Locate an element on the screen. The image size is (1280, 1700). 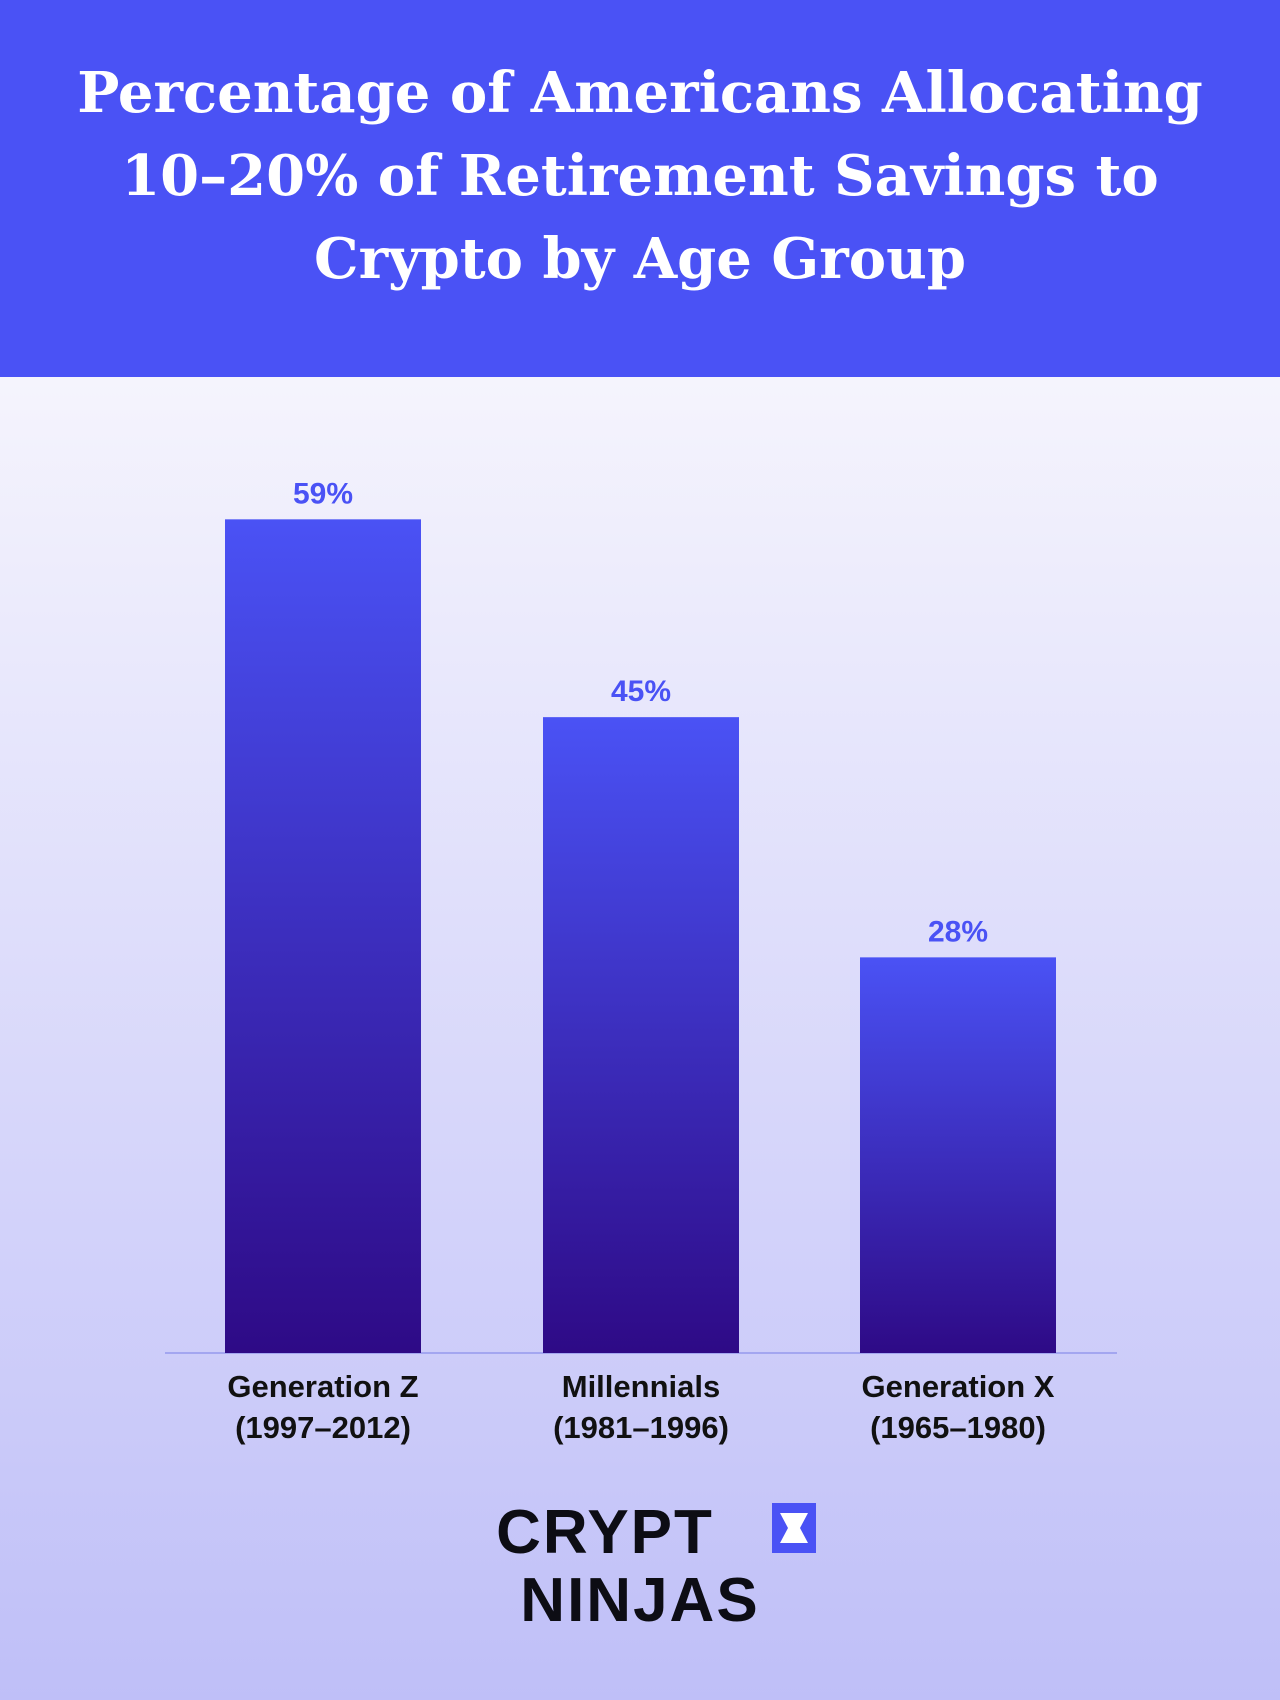
value-label: 28% is located at coordinates (958, 931).